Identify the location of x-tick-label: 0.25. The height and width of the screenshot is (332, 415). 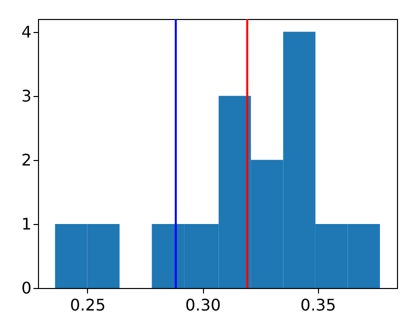
(88, 305).